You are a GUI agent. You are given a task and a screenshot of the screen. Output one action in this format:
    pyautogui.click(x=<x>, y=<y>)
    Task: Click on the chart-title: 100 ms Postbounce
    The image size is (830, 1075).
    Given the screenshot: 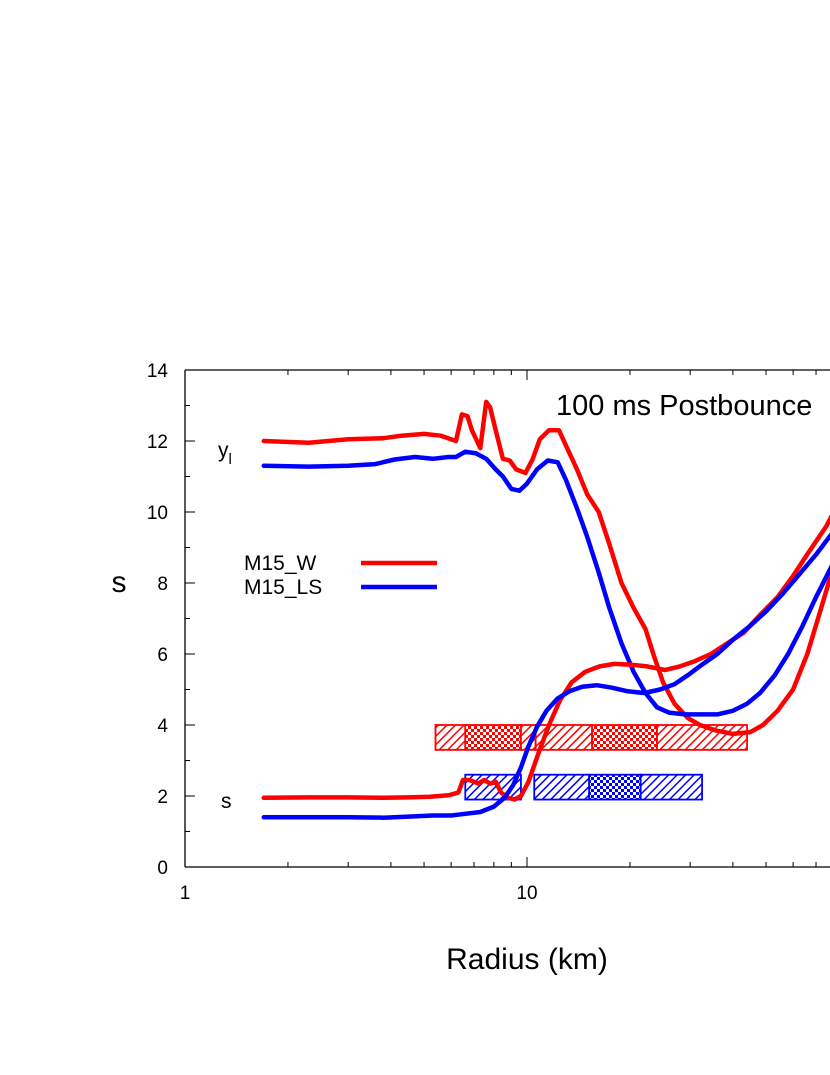 What is the action you would take?
    pyautogui.click(x=684, y=406)
    